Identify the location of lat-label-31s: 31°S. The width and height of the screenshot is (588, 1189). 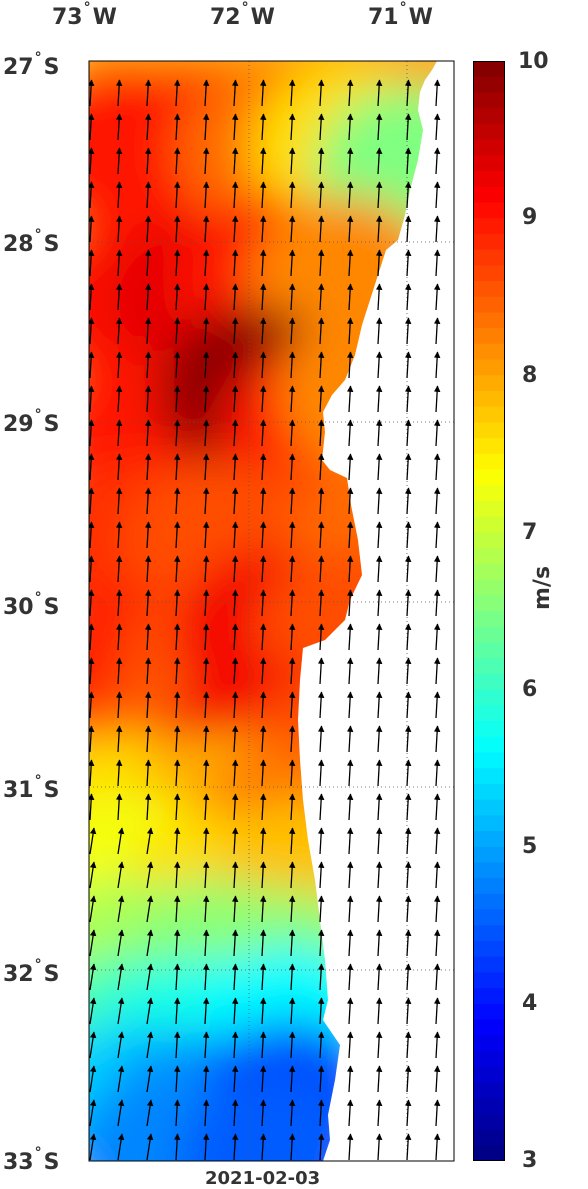
(31, 788).